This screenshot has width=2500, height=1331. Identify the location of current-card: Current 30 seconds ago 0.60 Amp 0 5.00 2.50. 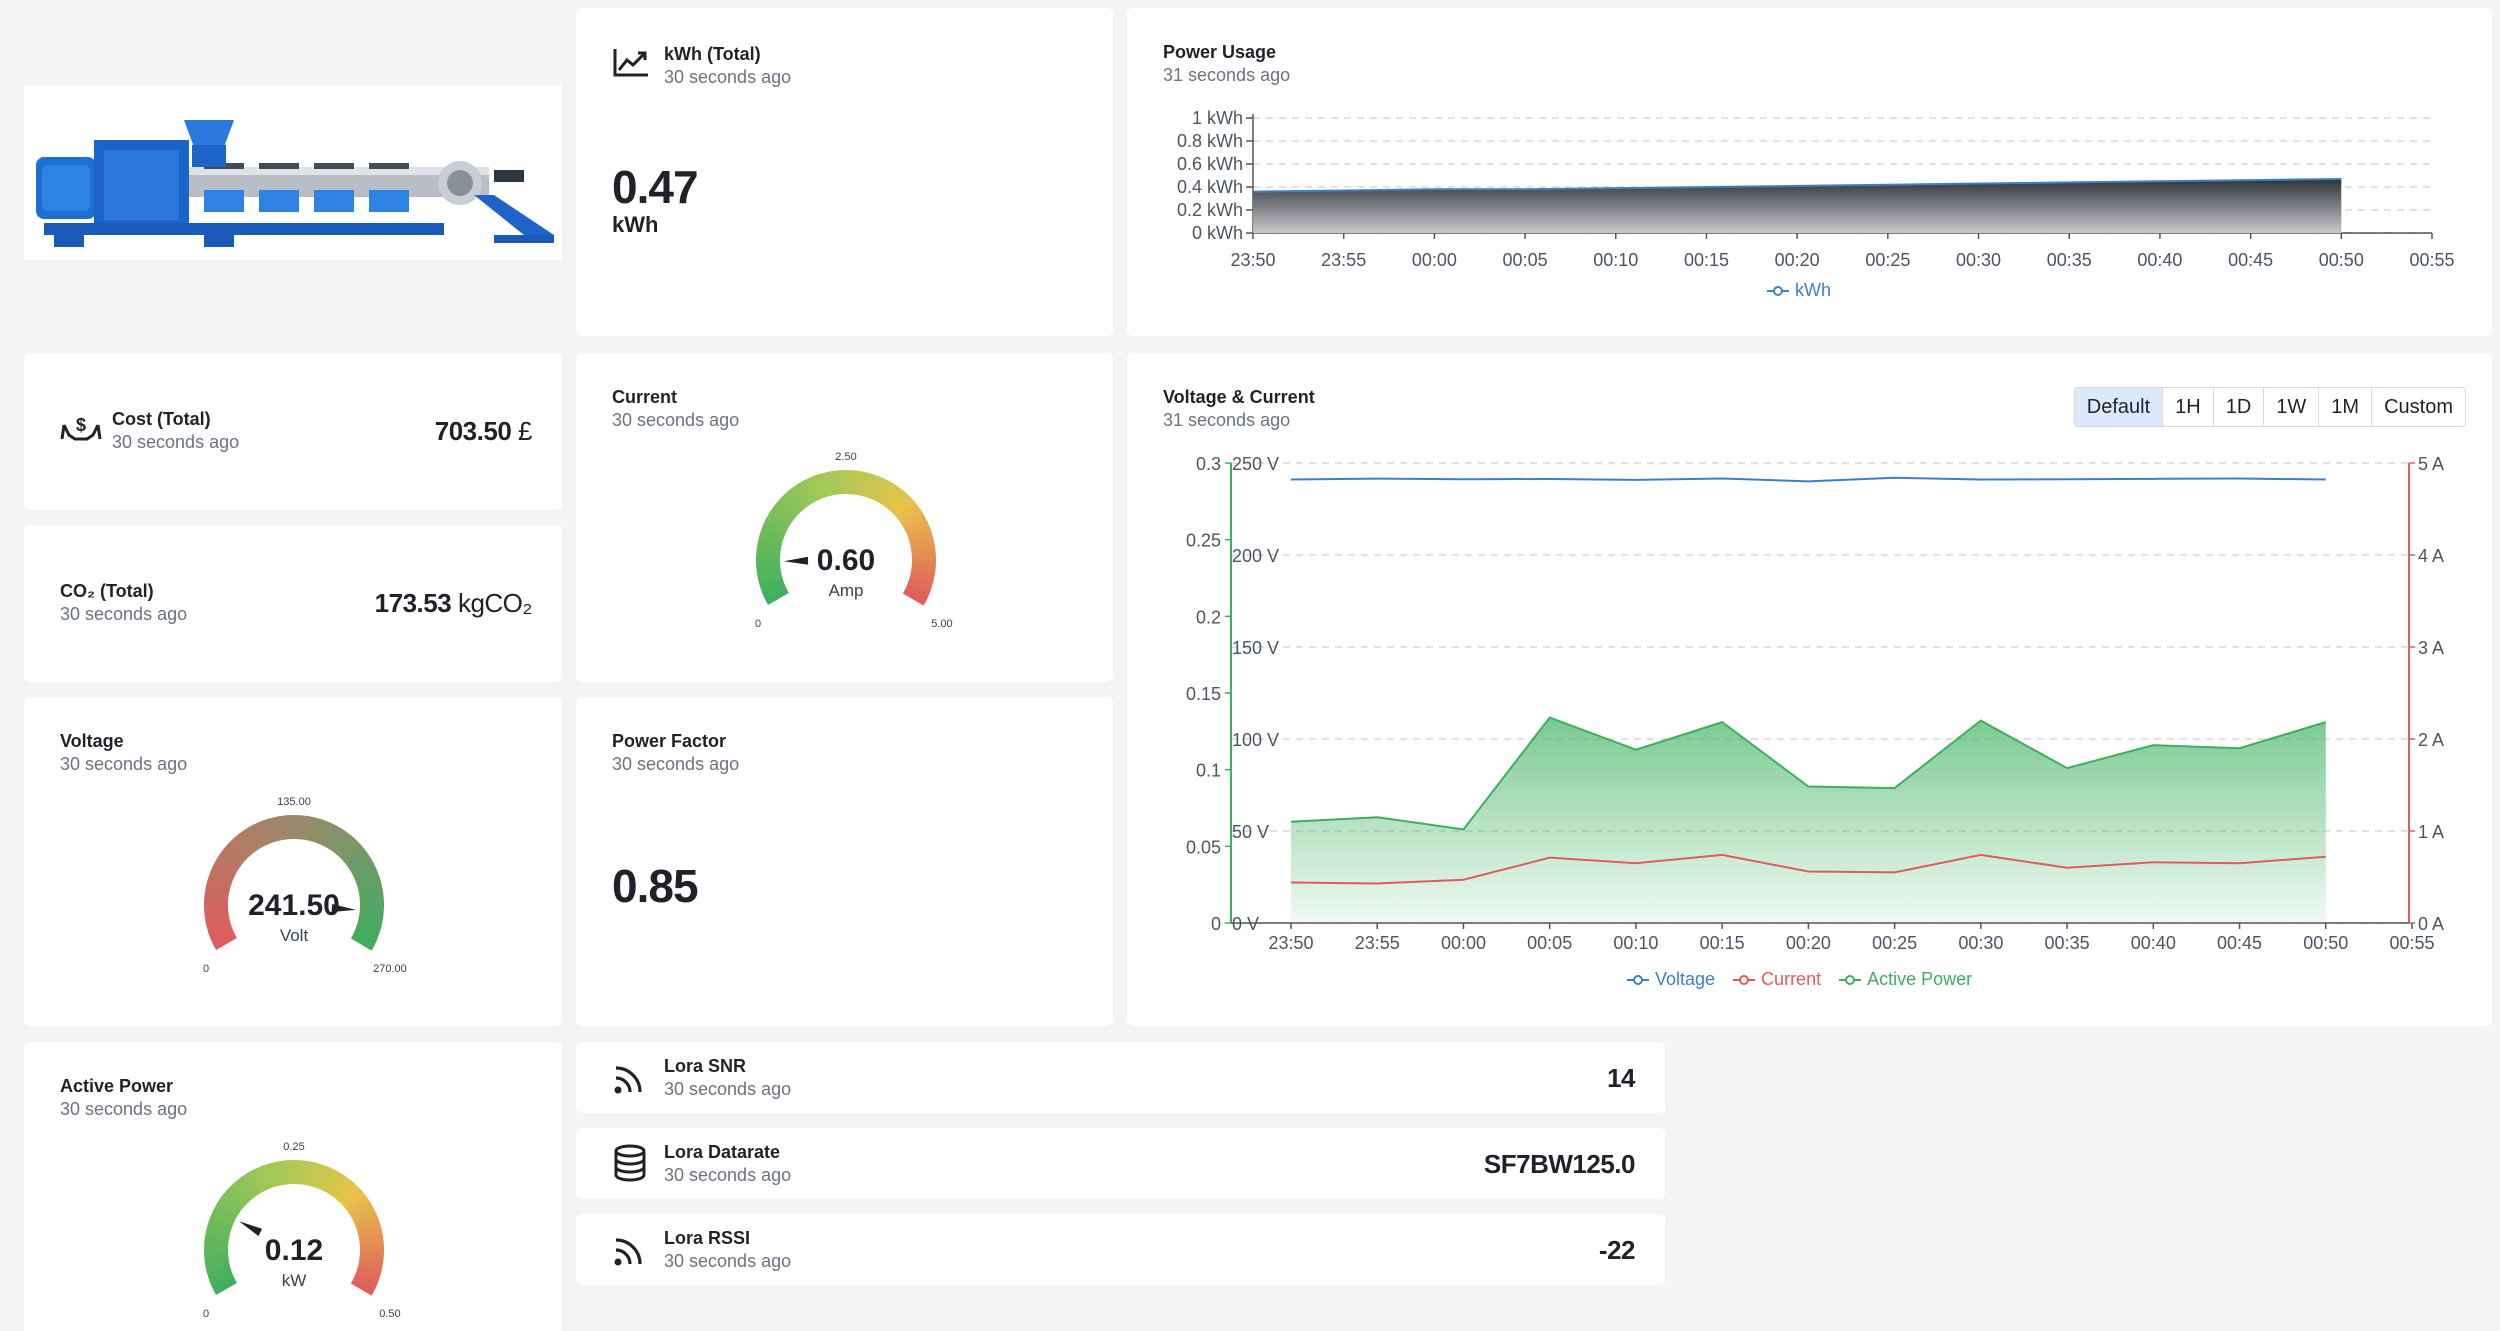
(844, 517).